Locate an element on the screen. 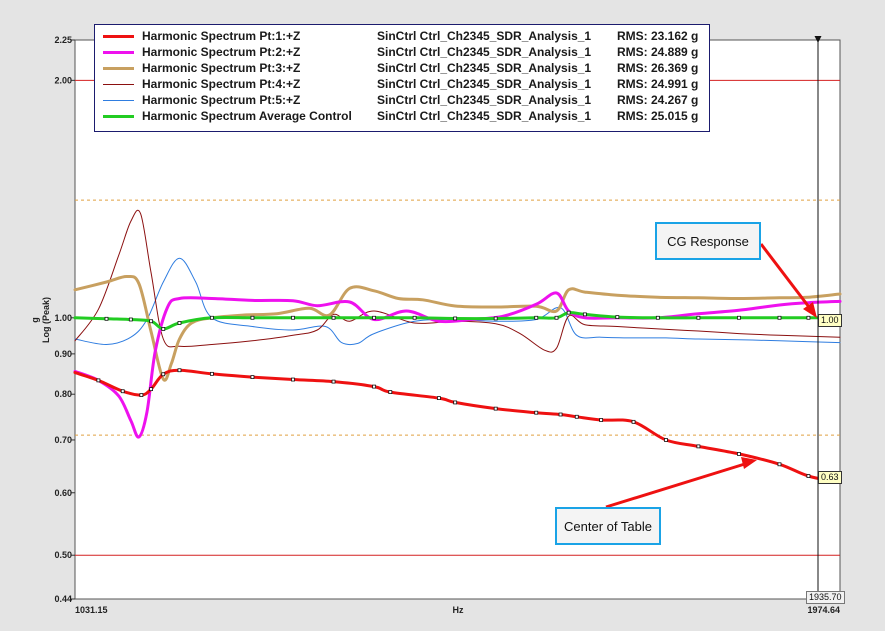 This screenshot has height=631, width=885. legend-swatch-pt2 is located at coordinates (118, 52).